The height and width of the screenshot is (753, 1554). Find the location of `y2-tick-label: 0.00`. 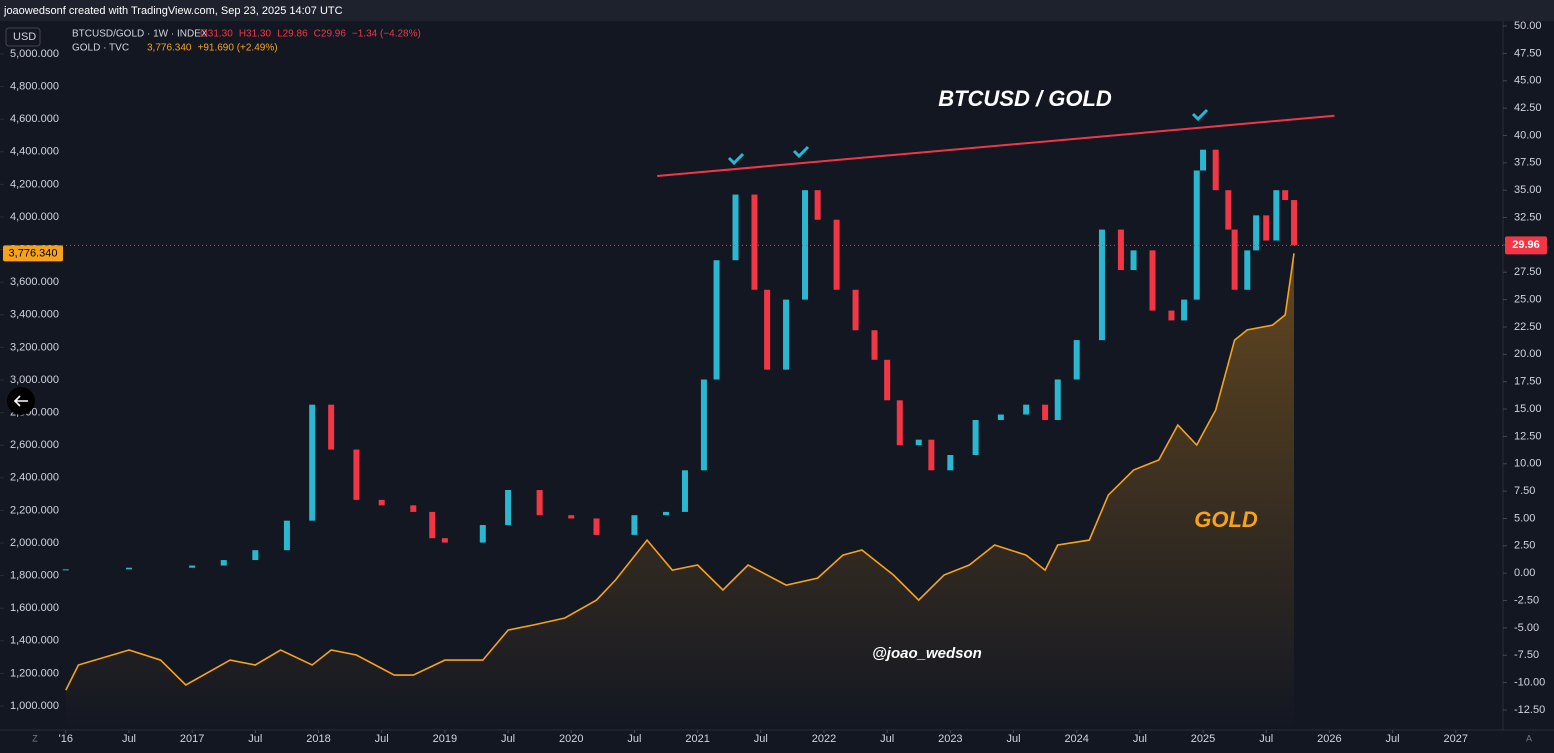

y2-tick-label: 0.00 is located at coordinates (1524, 573).